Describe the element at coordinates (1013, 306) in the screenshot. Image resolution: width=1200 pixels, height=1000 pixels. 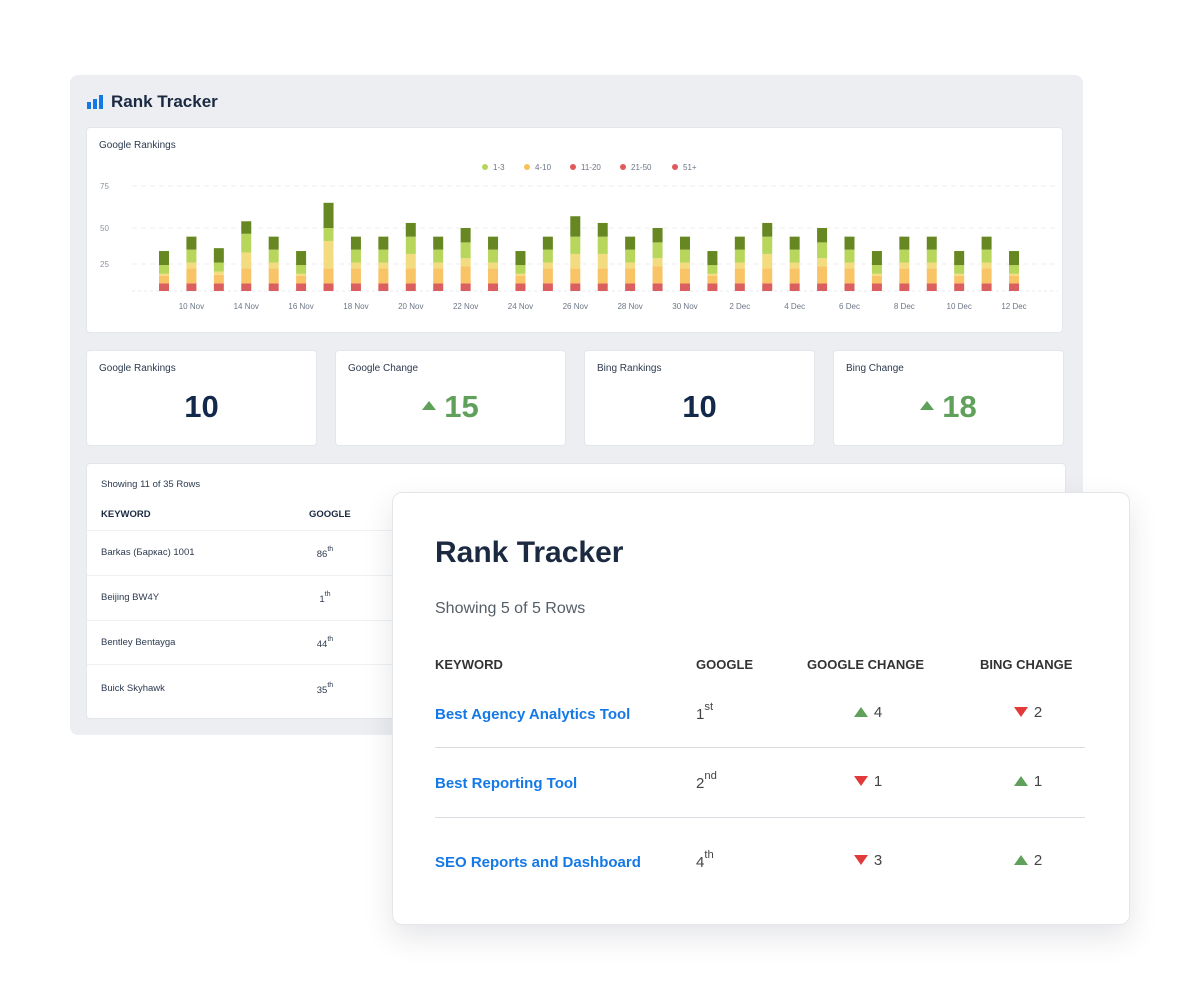
I see `x-tick-label: 12 Dec` at that location.